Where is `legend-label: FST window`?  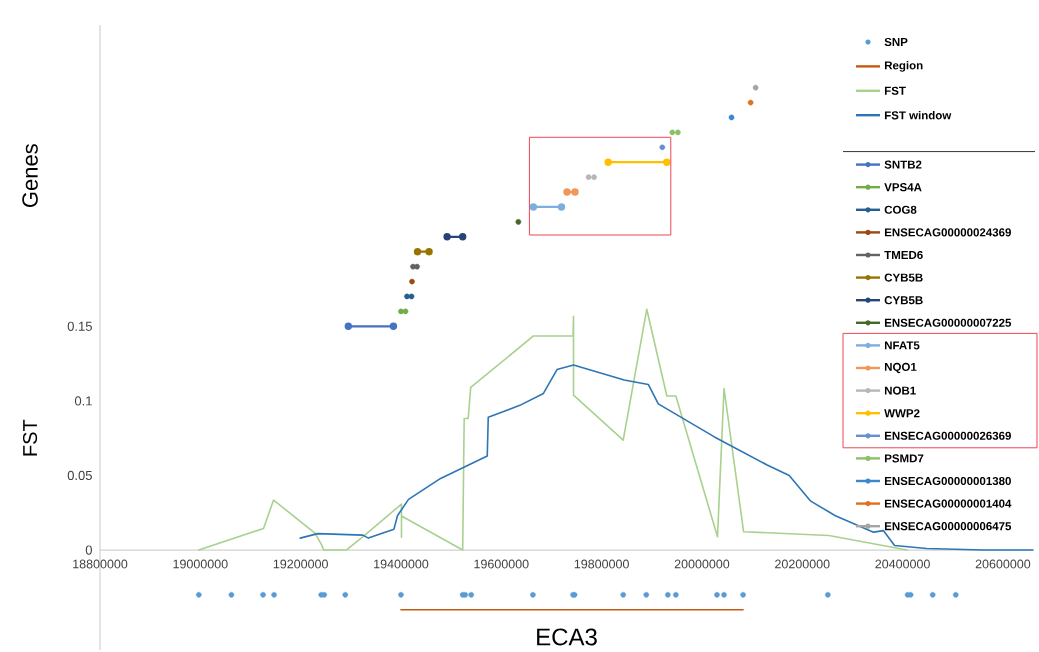
legend-label: FST window is located at coordinates (918, 115).